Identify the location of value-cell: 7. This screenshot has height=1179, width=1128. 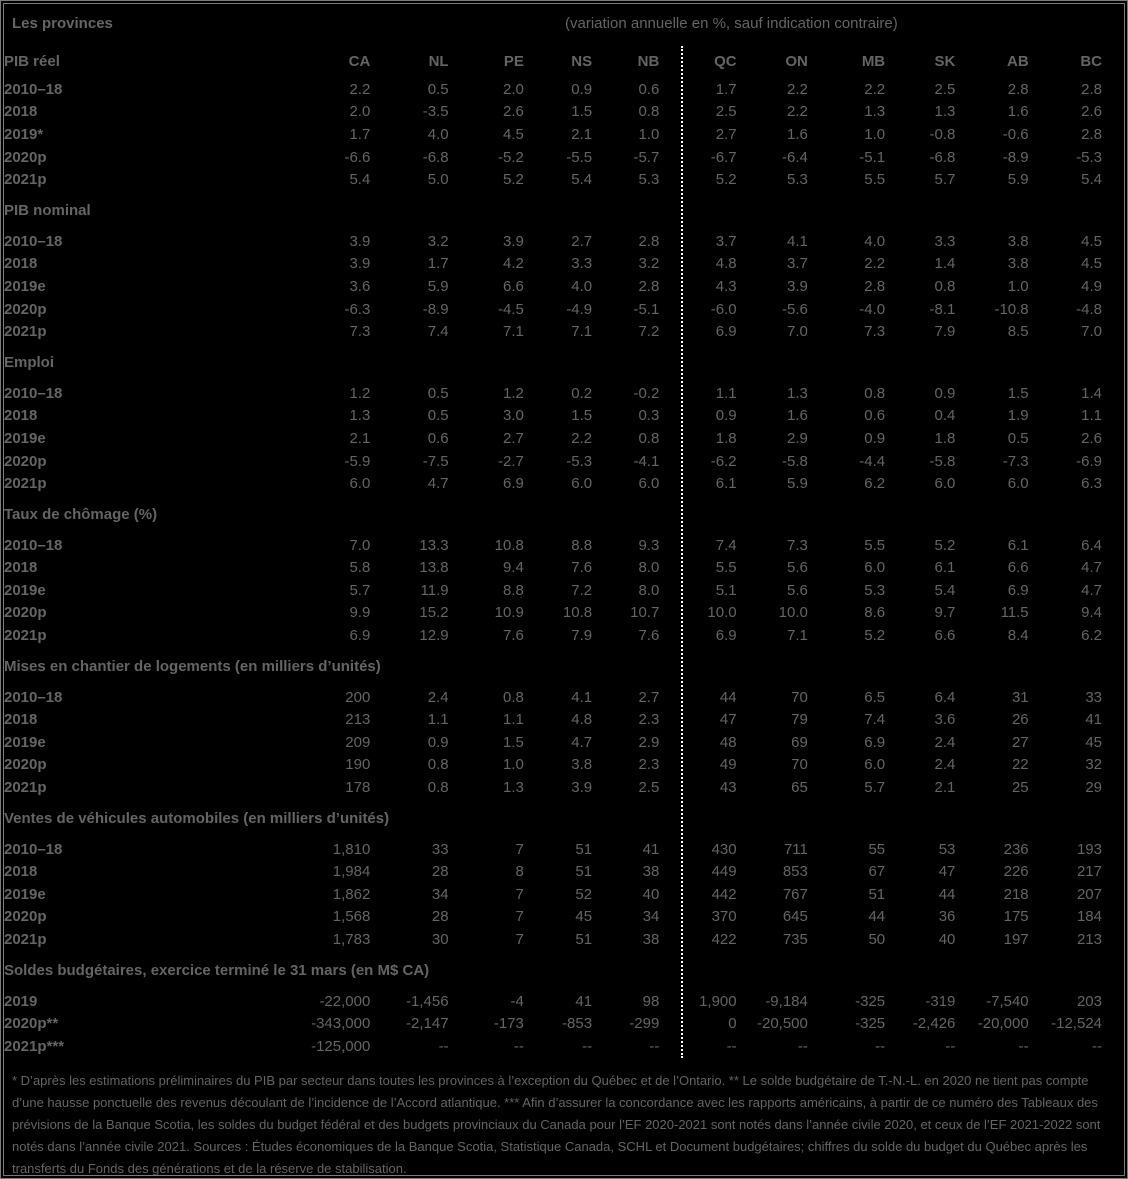
(519, 894).